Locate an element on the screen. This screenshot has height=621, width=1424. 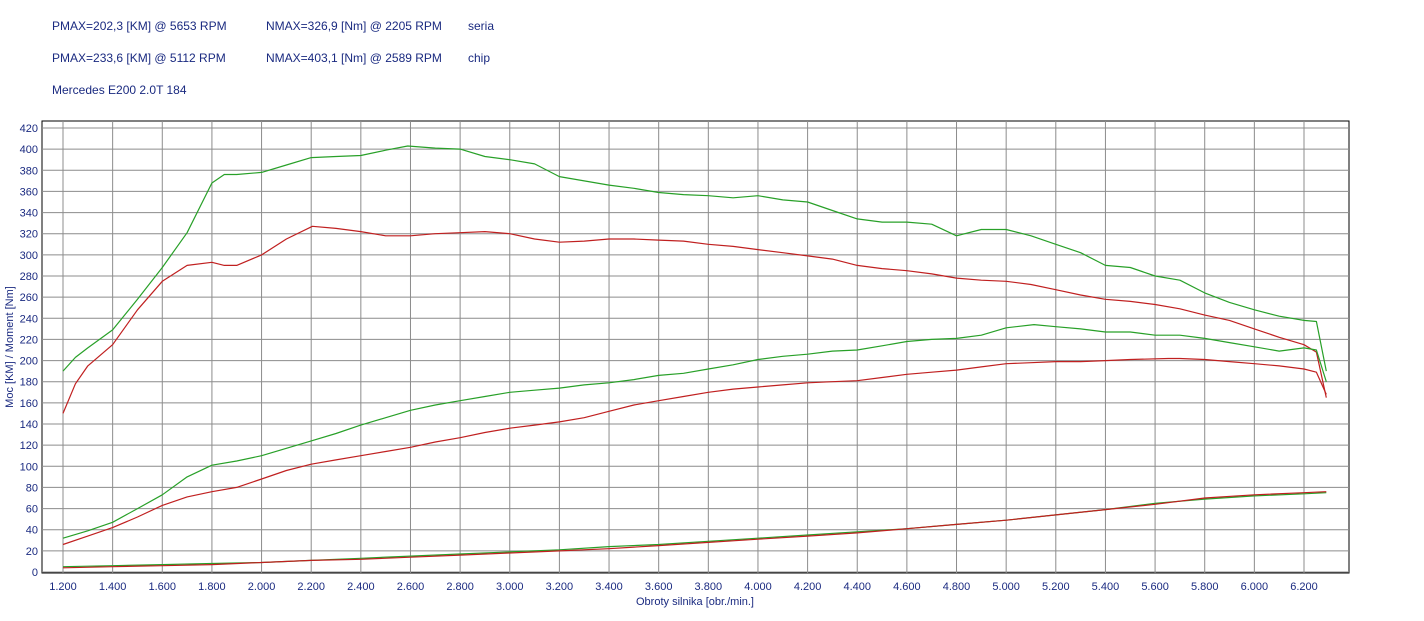
pmax-chip: PMAX=233,6 [KM] @ 5112 RPM is located at coordinates (139, 58).